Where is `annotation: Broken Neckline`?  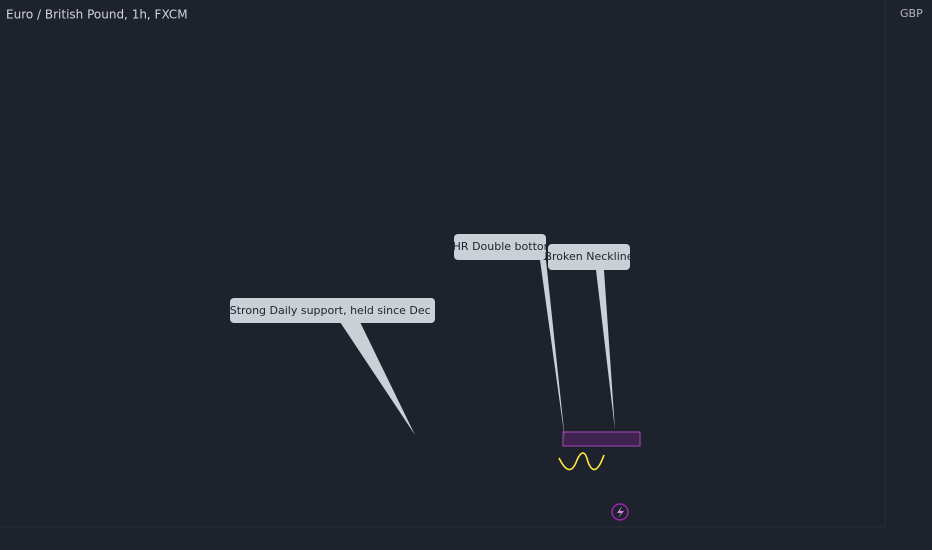
annotation: Broken Neckline is located at coordinates (588, 256).